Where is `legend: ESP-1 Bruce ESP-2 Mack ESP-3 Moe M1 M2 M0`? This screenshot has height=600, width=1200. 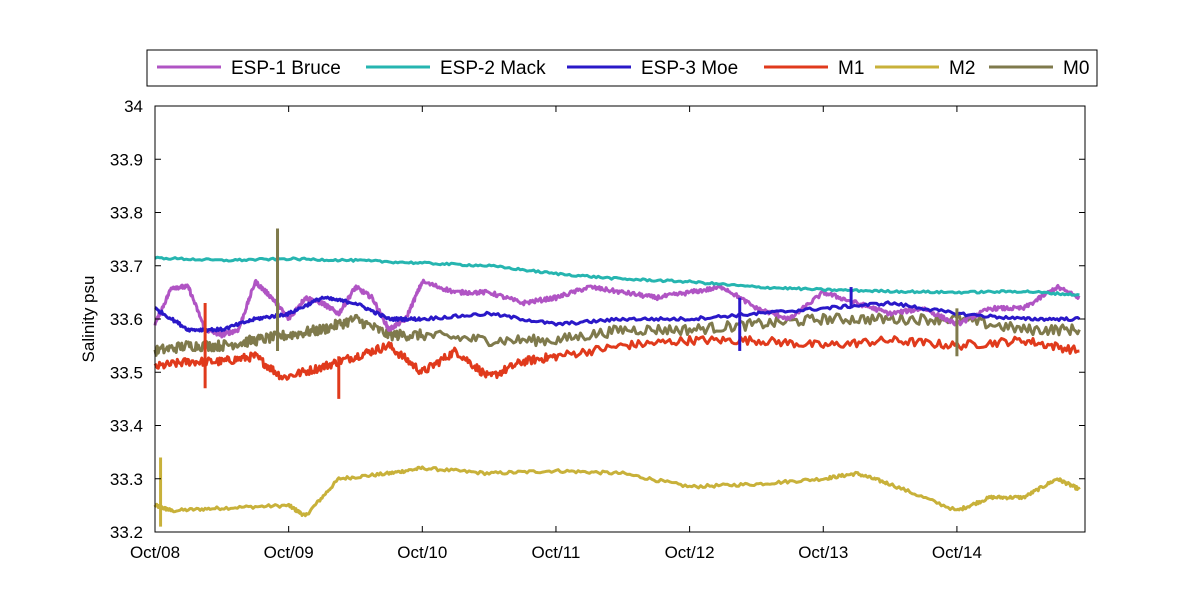
legend: ESP-1 Bruce ESP-2 Mack ESP-3 Moe M1 M2 M0 is located at coordinates (622, 68).